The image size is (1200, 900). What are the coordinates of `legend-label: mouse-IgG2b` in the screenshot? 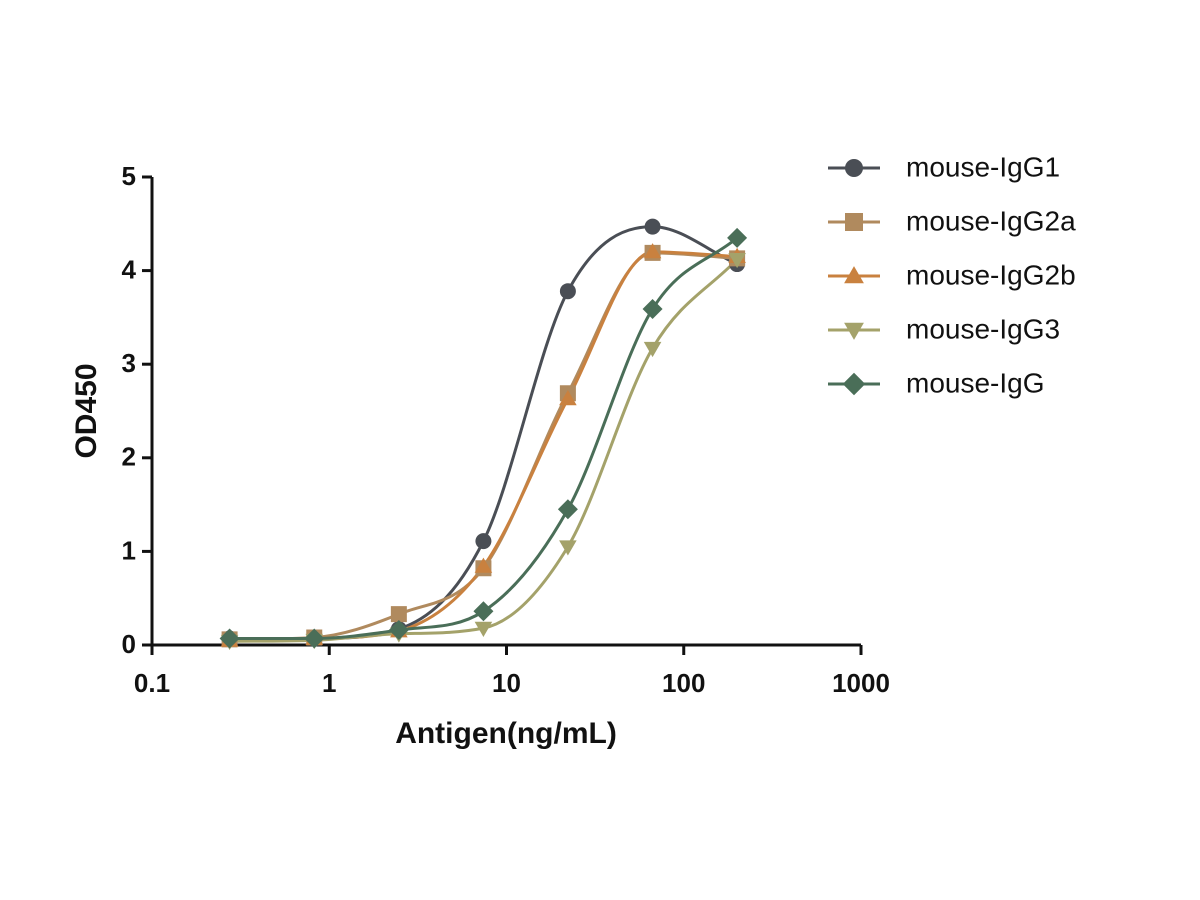 It's located at (991, 274).